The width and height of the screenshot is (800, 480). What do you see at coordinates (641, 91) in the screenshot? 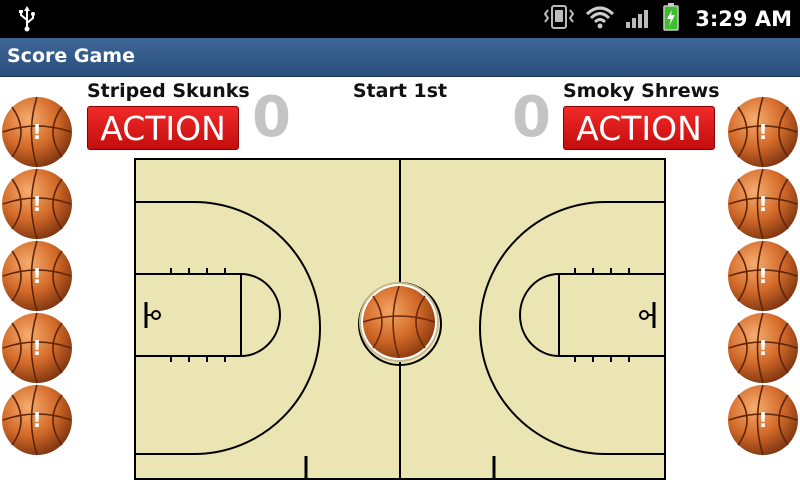
I see `away-team-name: Smoky Shrews` at bounding box center [641, 91].